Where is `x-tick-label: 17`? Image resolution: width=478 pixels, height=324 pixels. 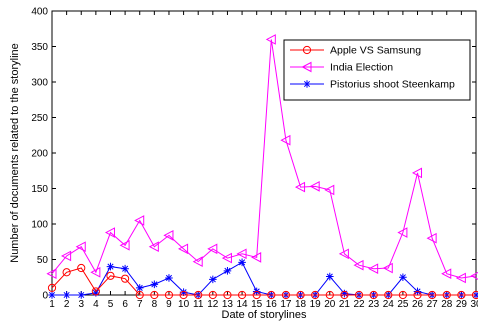
x-tick-label: 17 is located at coordinates (286, 304).